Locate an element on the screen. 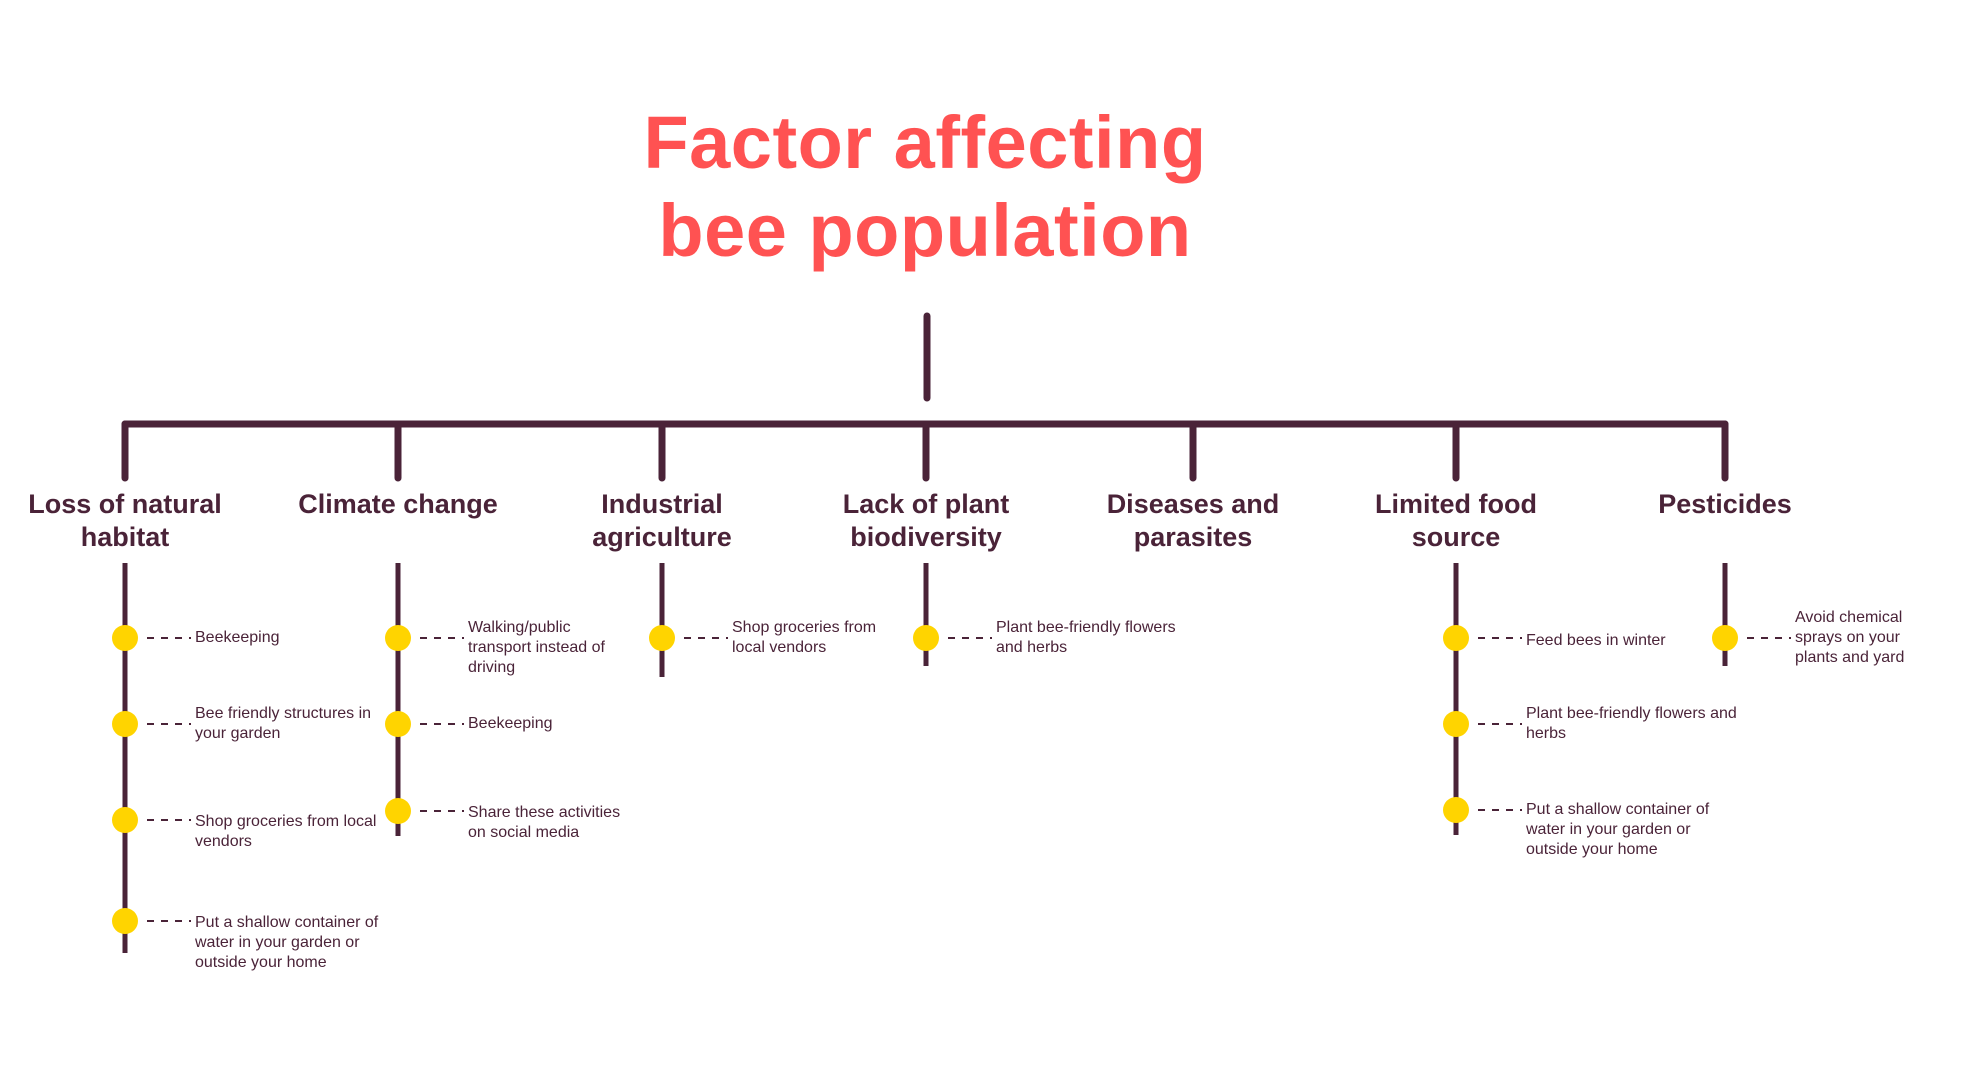 This screenshot has width=1963, height=1077. category-label: Limited food source is located at coordinates (1456, 520).